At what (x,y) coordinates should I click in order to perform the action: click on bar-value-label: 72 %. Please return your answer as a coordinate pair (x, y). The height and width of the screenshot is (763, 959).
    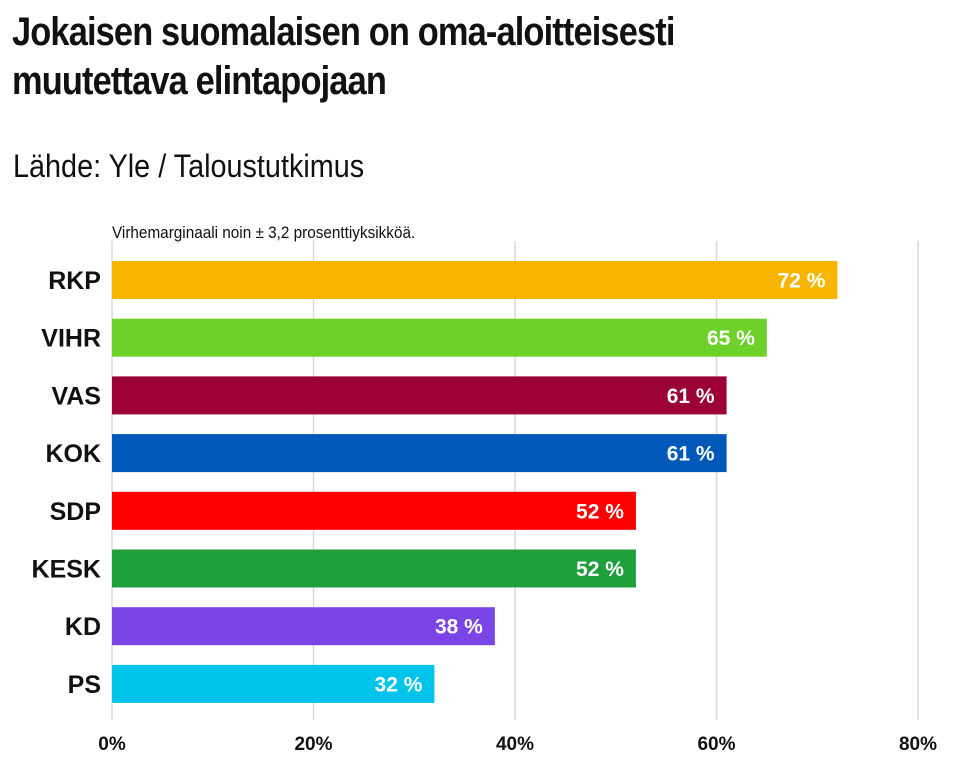
    Looking at the image, I should click on (802, 281).